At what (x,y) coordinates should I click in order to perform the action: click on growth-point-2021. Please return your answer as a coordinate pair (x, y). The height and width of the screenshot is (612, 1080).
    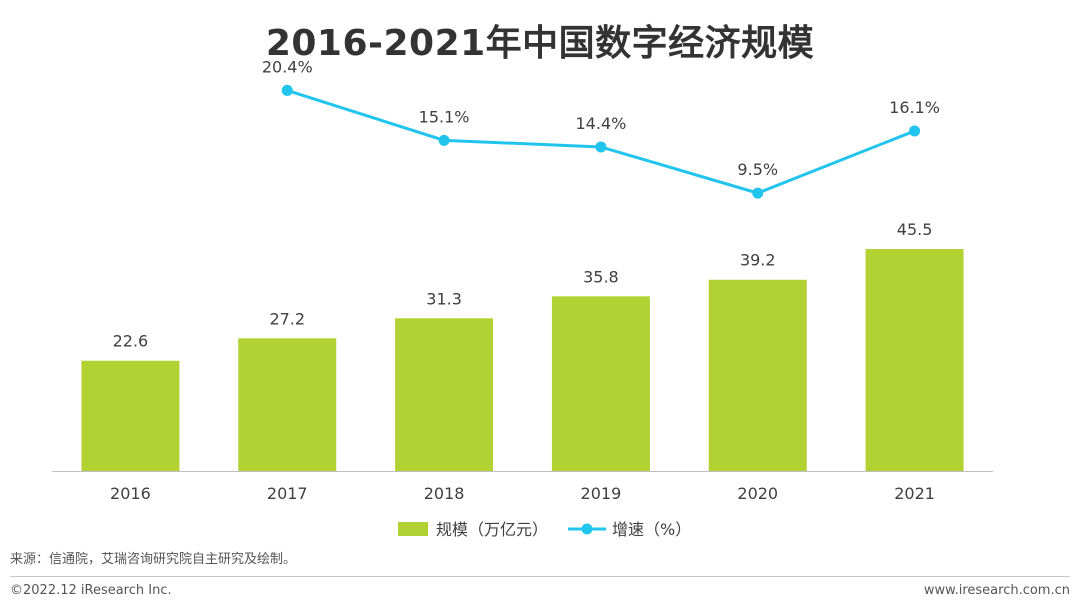
    Looking at the image, I should click on (915, 131).